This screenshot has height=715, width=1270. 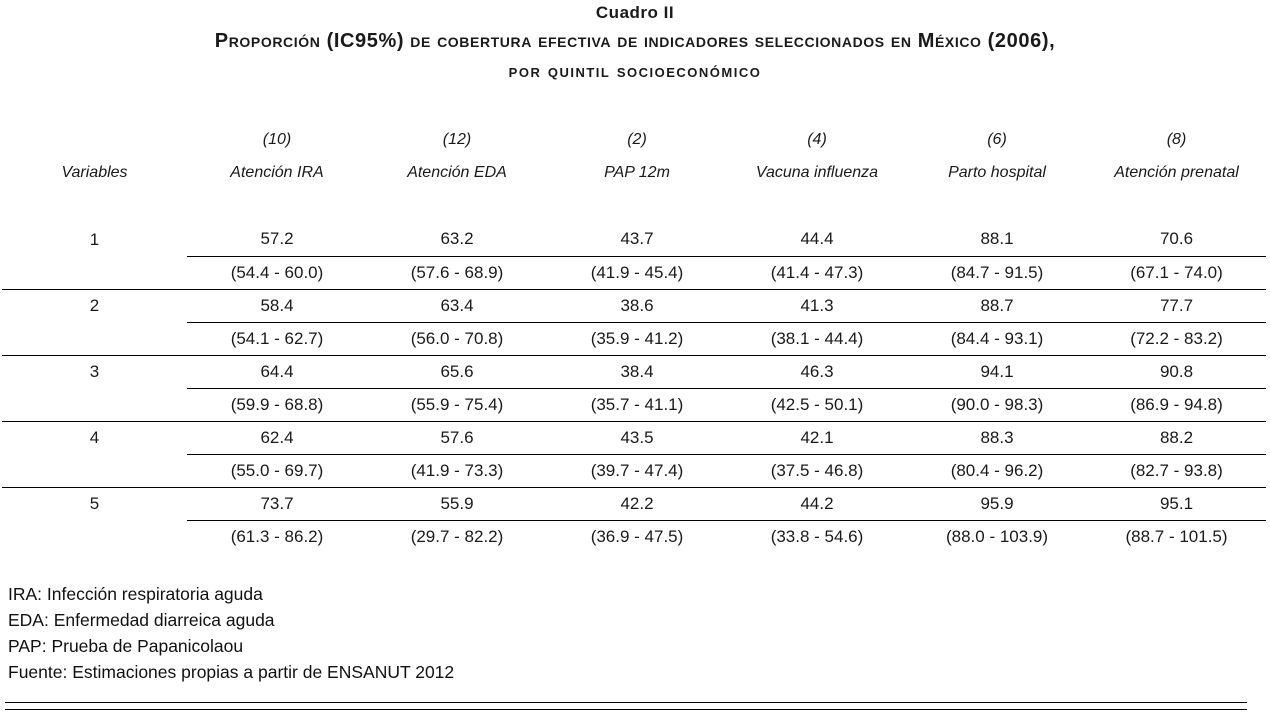 I want to click on column-number: (6), so click(x=997, y=139).